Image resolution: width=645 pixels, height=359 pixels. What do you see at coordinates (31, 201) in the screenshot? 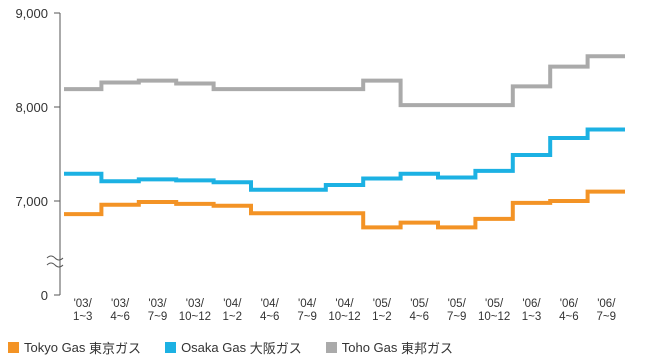
I see `y-tick-label: 7,000` at bounding box center [31, 201].